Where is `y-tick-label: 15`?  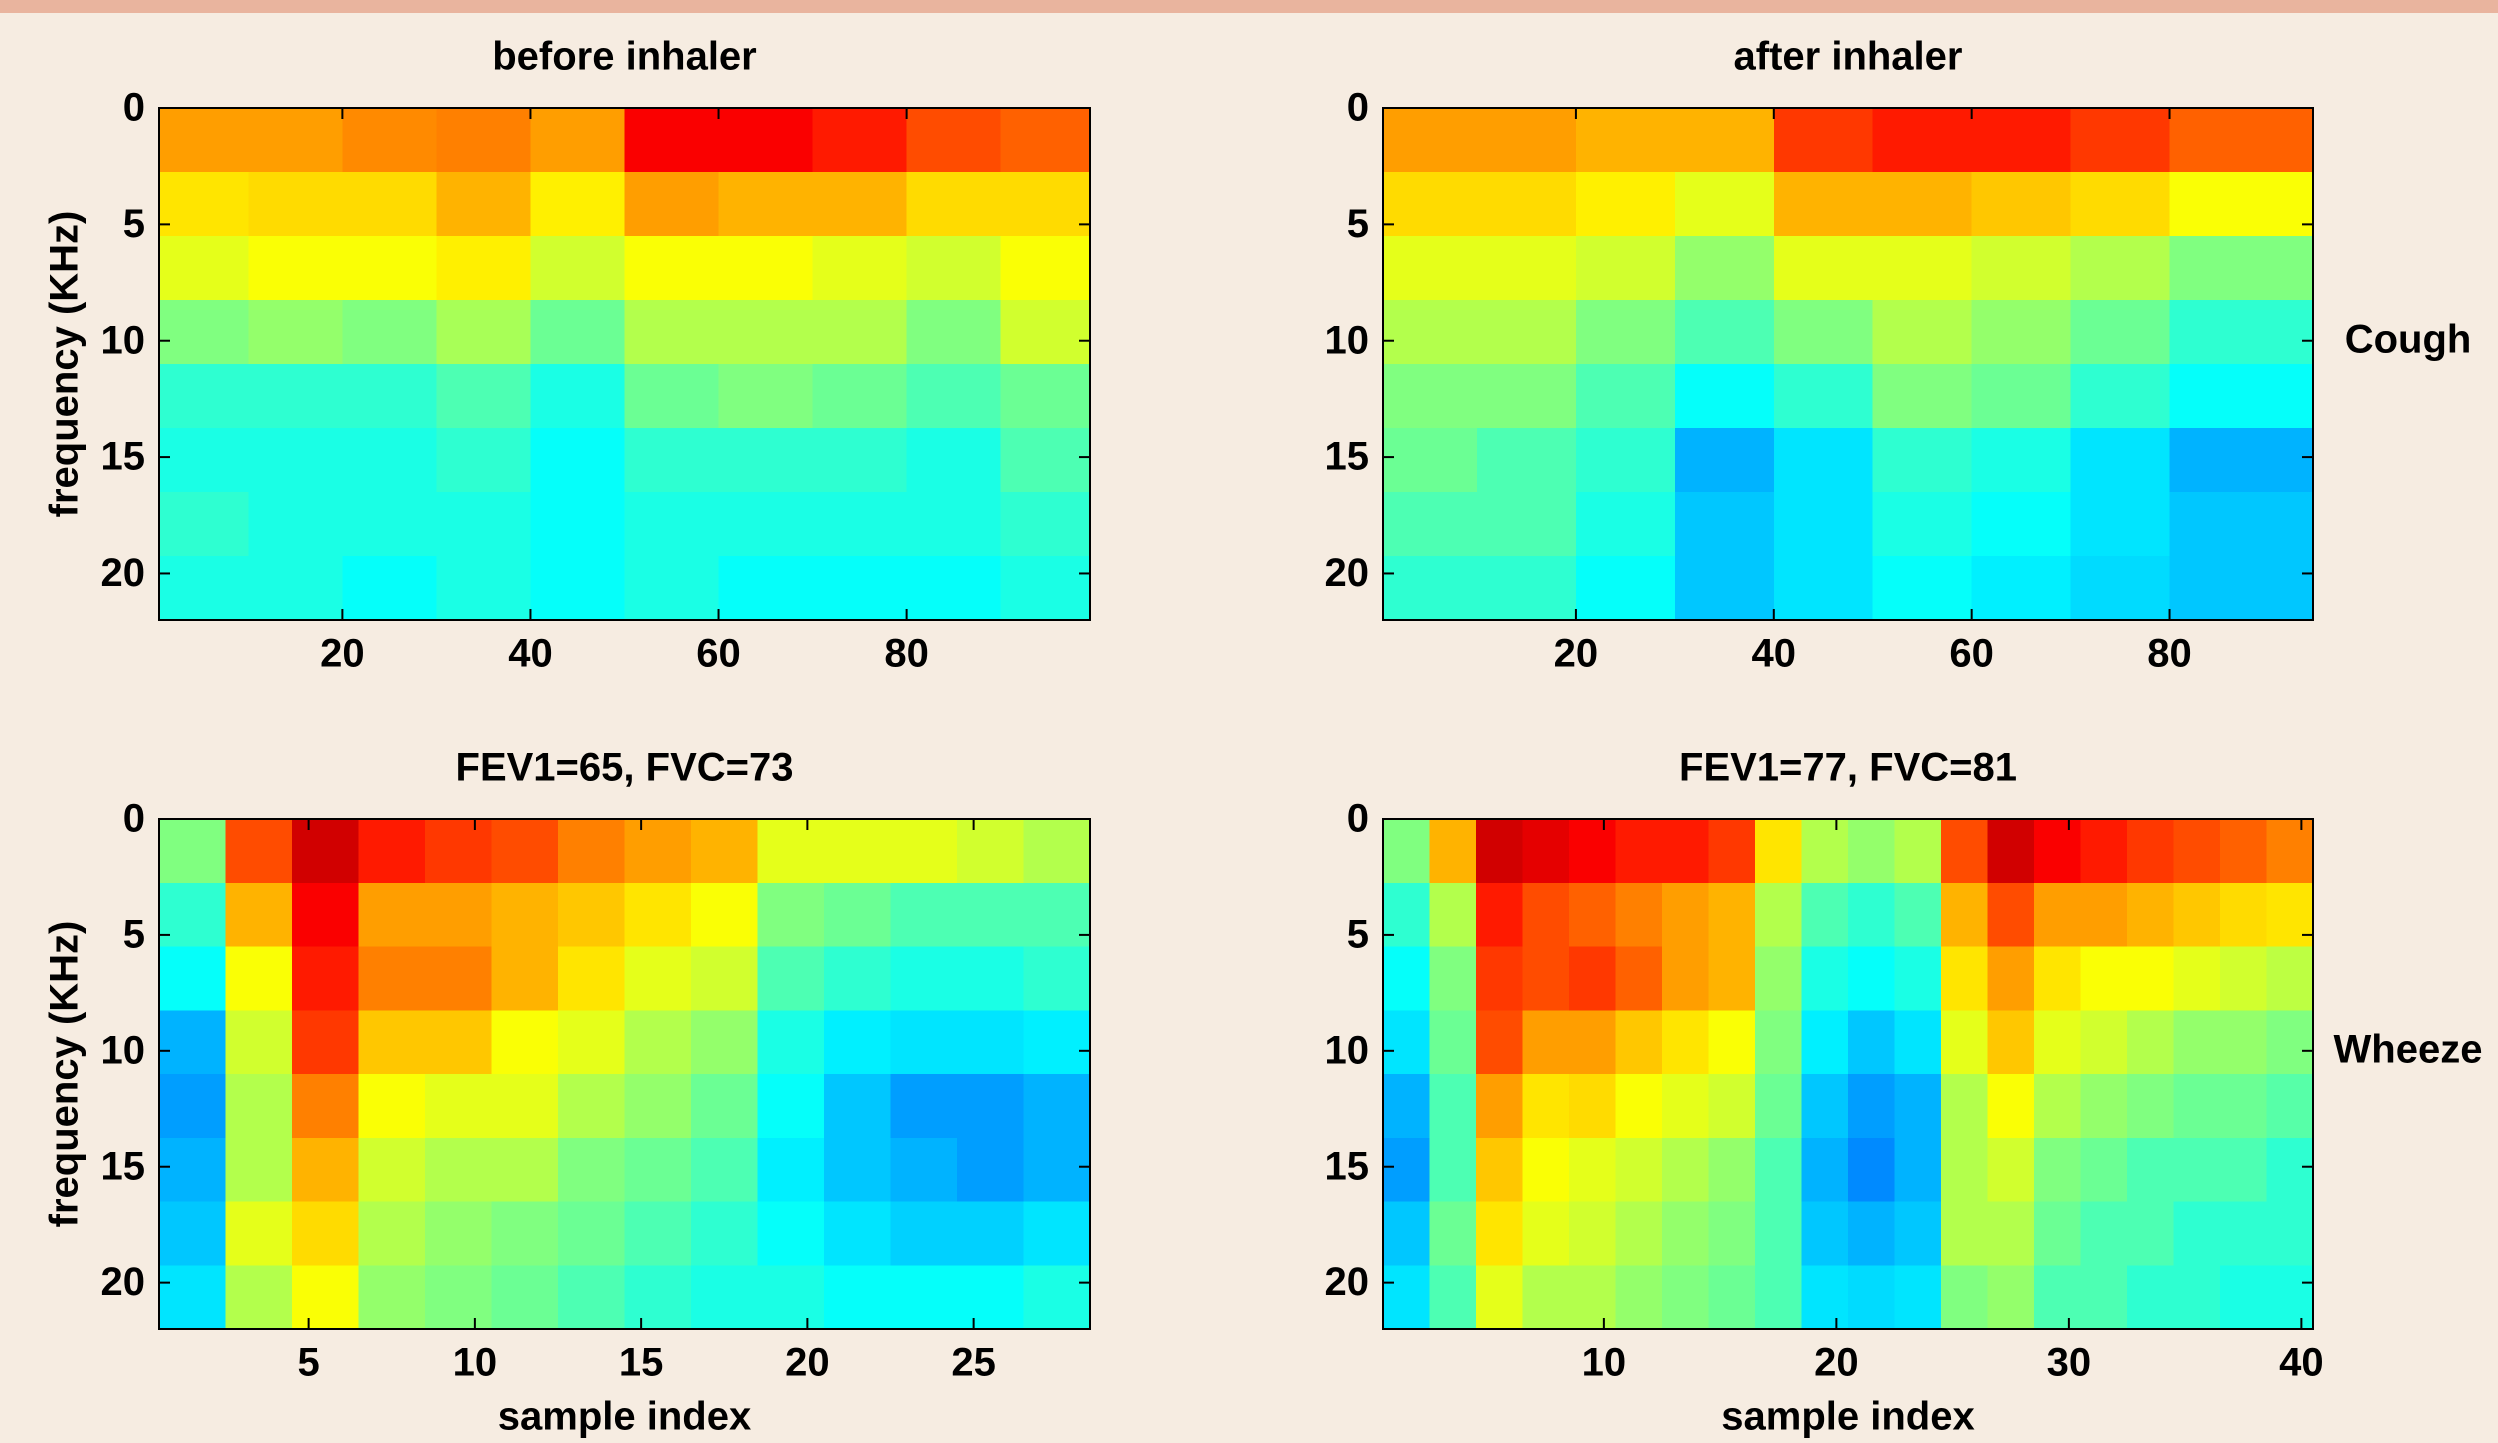 y-tick-label: 15 is located at coordinates (123, 457).